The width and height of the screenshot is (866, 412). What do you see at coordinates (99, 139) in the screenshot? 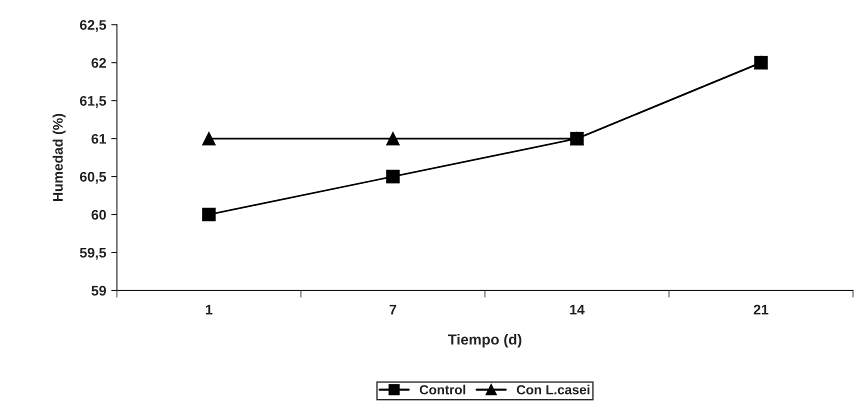
I see `y-tick-label: 61` at bounding box center [99, 139].